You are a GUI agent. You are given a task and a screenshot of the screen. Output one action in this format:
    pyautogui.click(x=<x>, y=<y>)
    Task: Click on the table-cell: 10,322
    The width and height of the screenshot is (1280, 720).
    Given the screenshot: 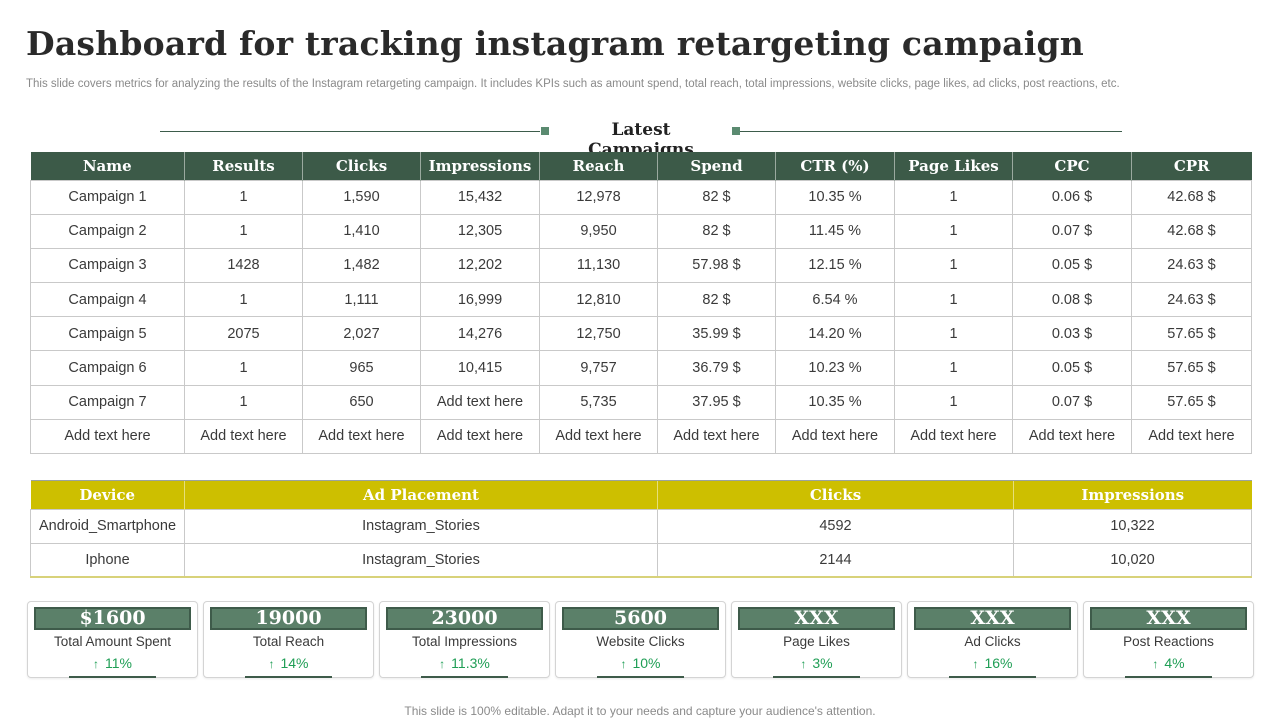 What is the action you would take?
    pyautogui.click(x=1132, y=526)
    